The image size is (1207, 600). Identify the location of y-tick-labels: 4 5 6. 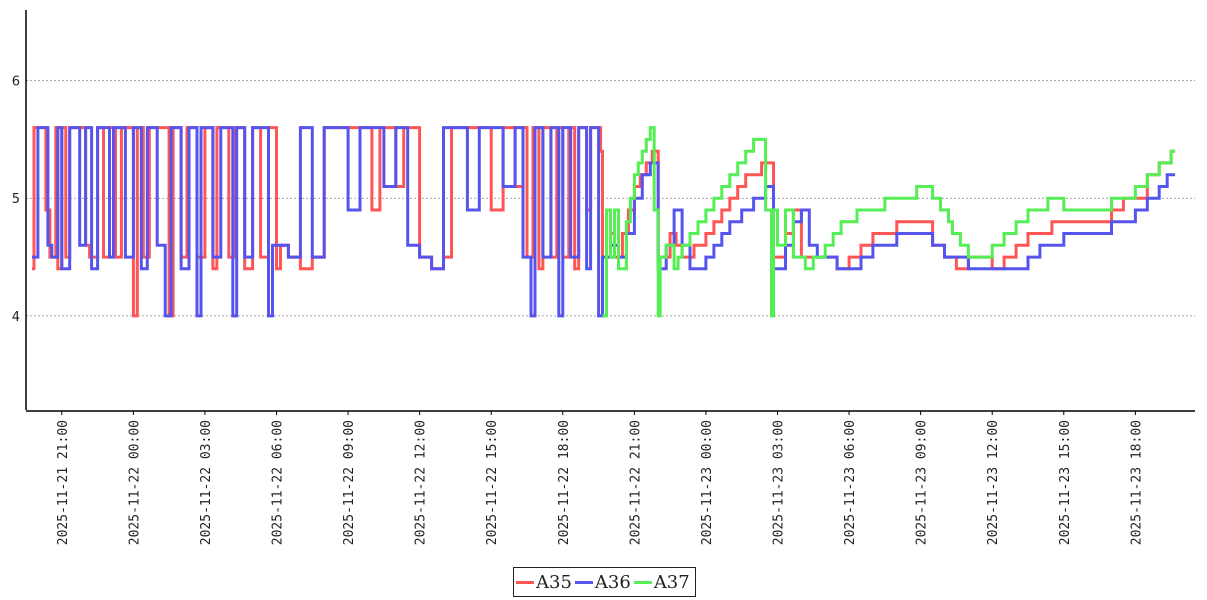
(16, 200).